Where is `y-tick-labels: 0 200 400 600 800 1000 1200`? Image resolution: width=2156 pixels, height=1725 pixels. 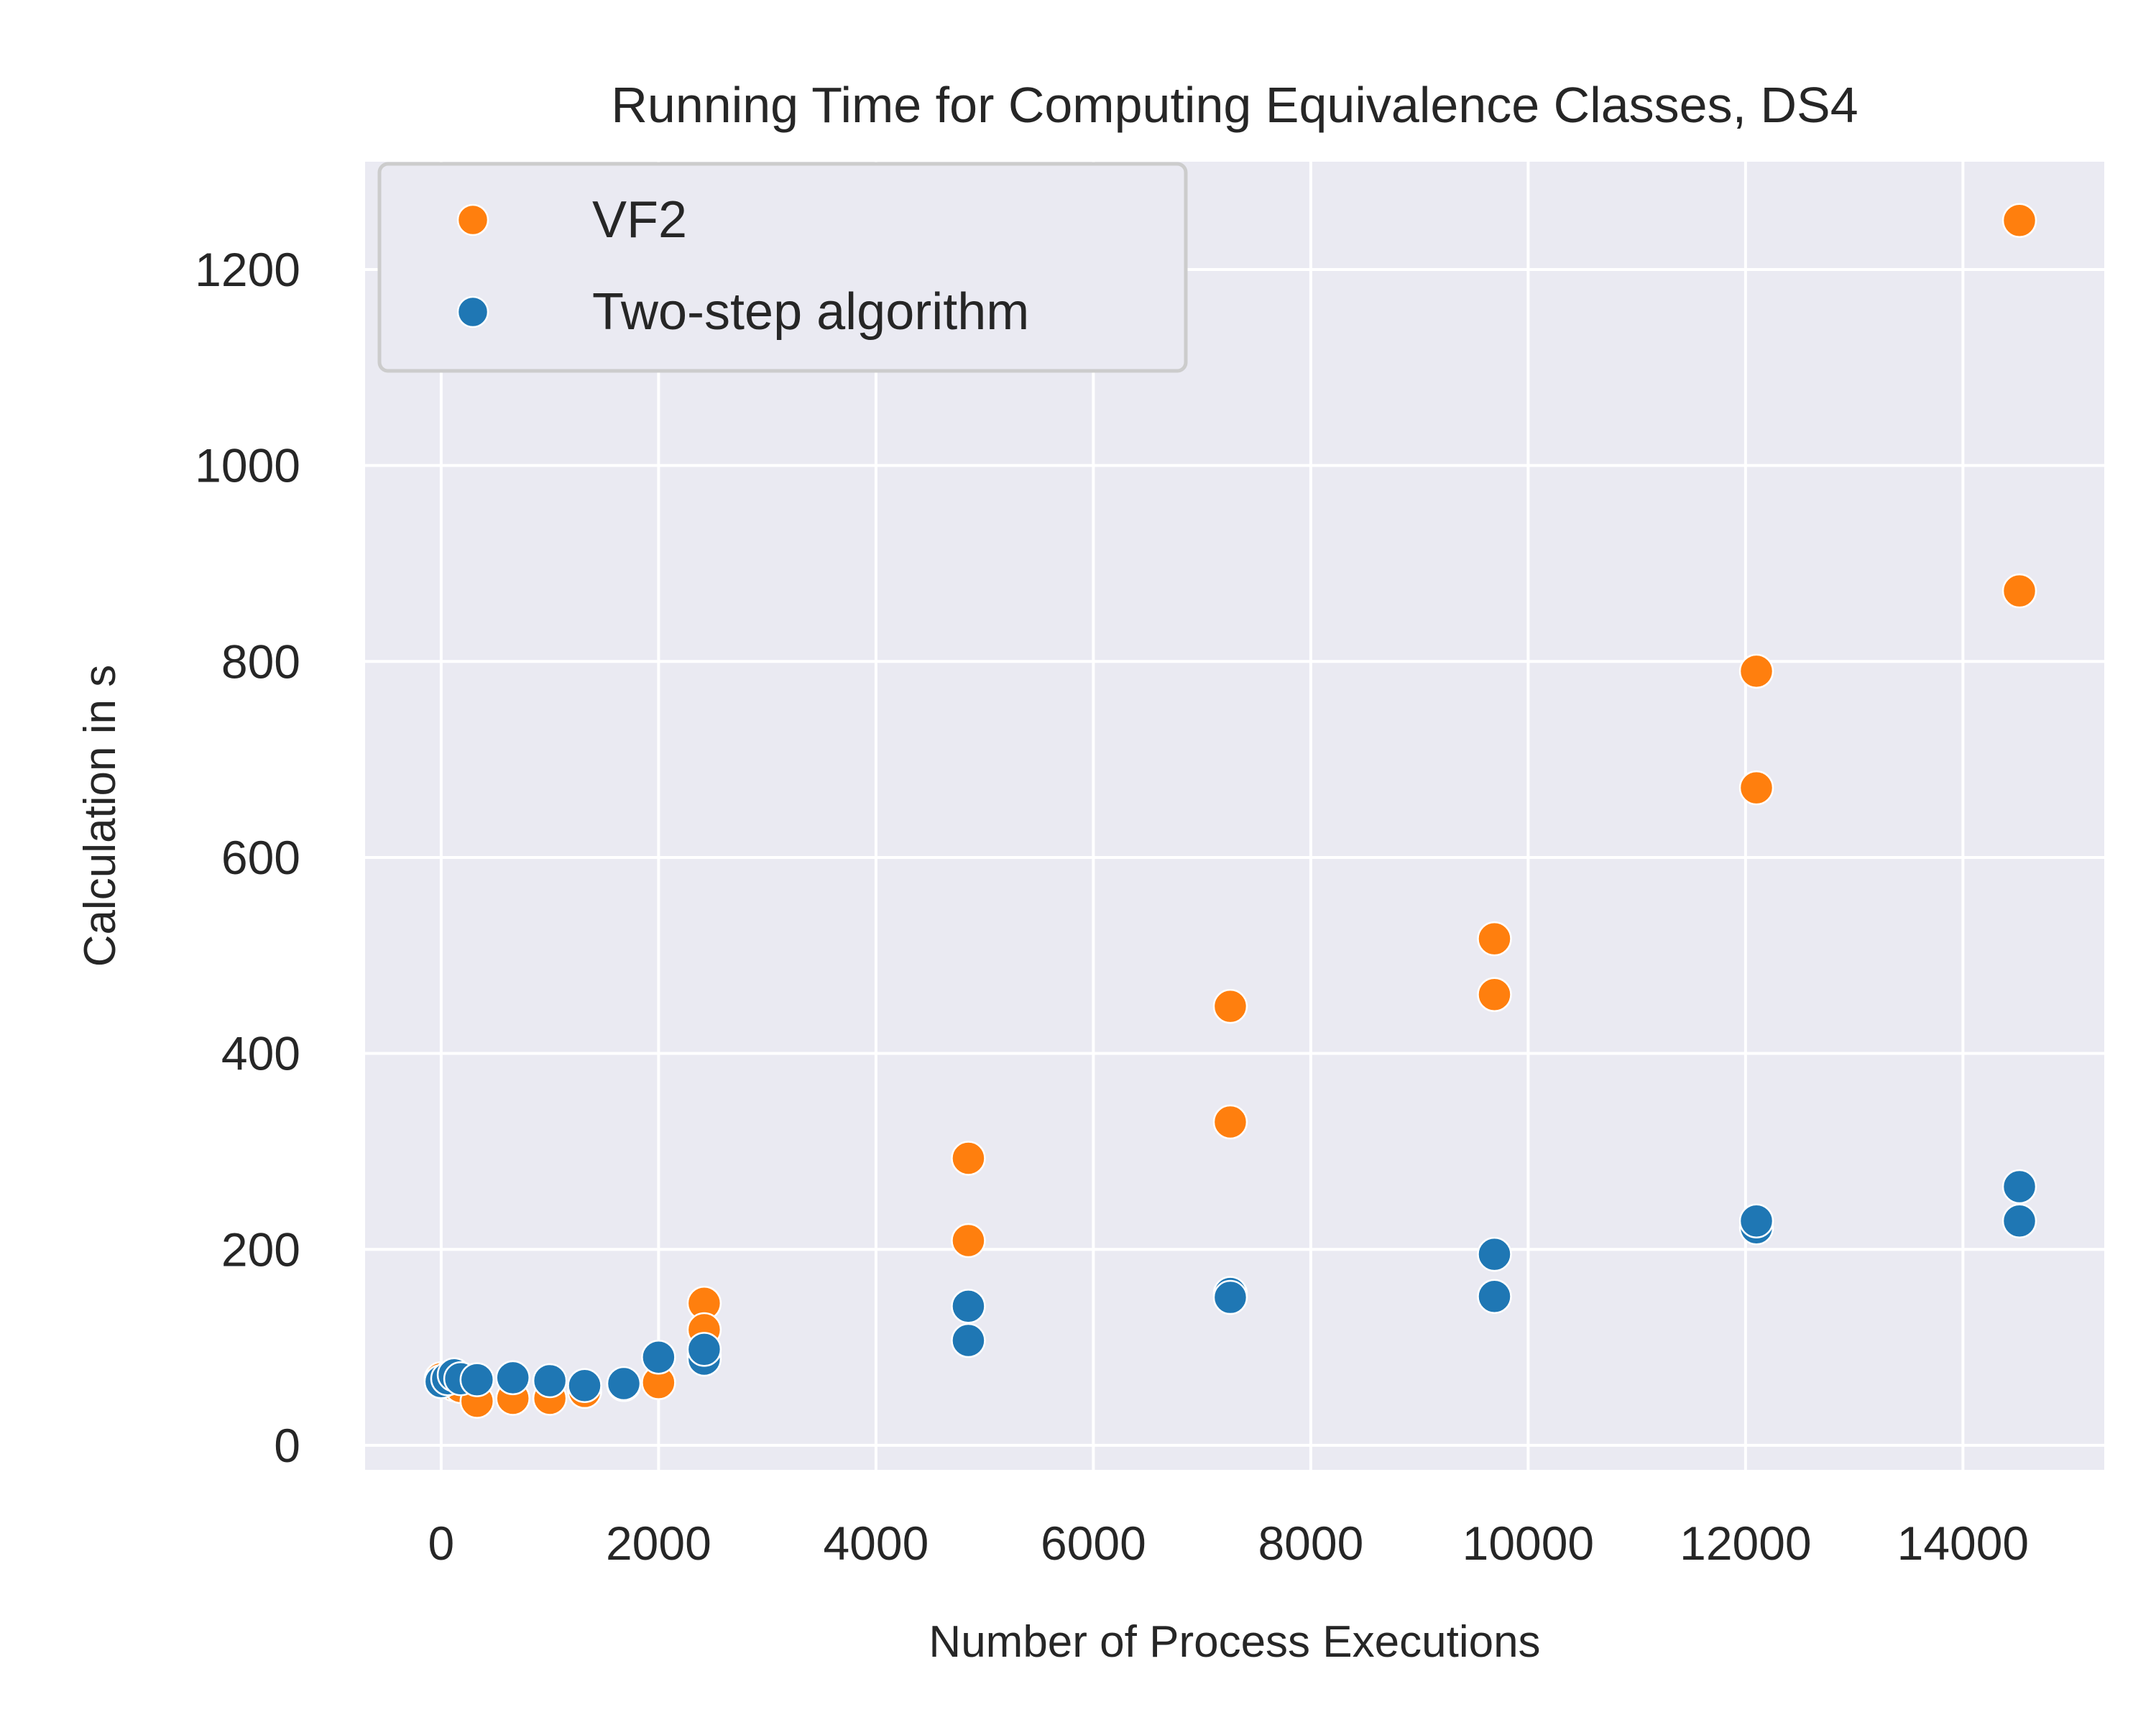
y-tick-labels: 0 200 400 600 800 1000 1200 is located at coordinates (248, 857).